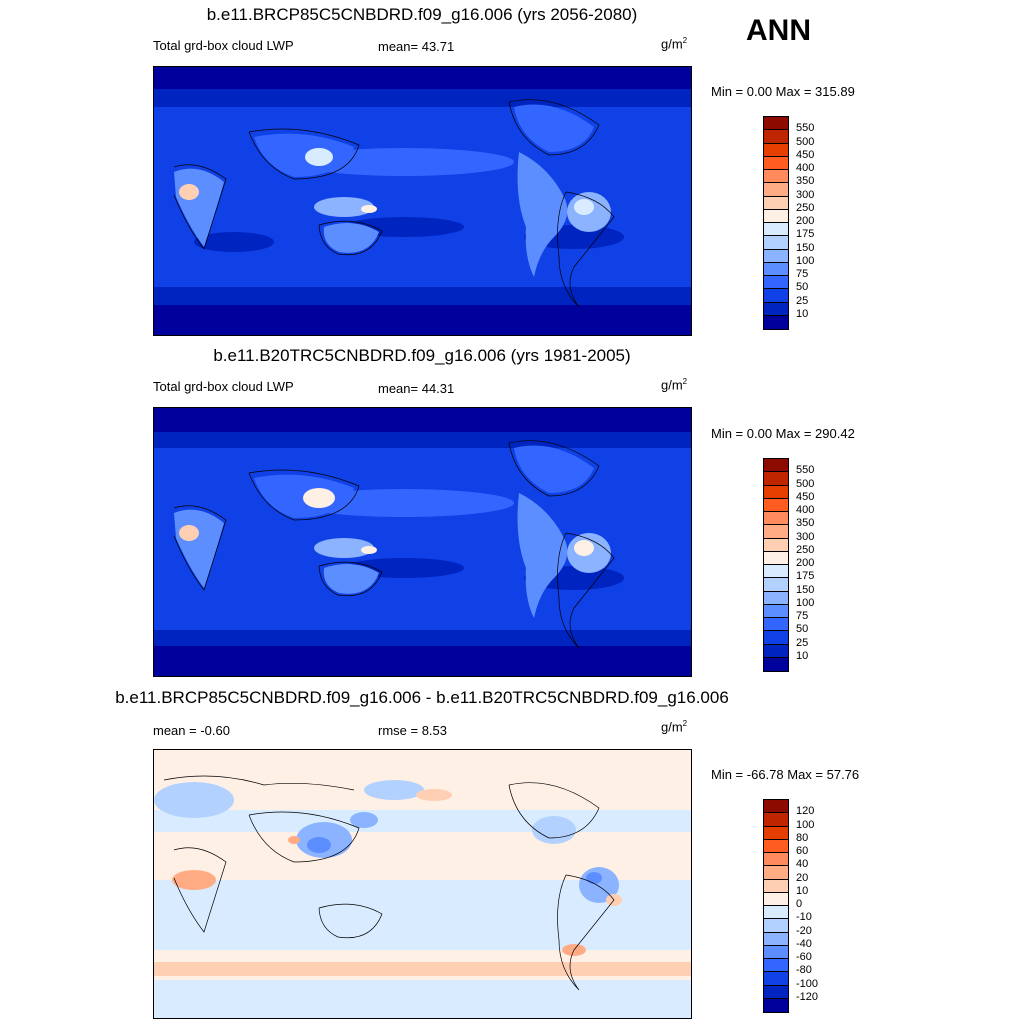 This screenshot has height=1024, width=1024. What do you see at coordinates (805, 549) in the screenshot?
I see `colorbar-tick-label: 250` at bounding box center [805, 549].